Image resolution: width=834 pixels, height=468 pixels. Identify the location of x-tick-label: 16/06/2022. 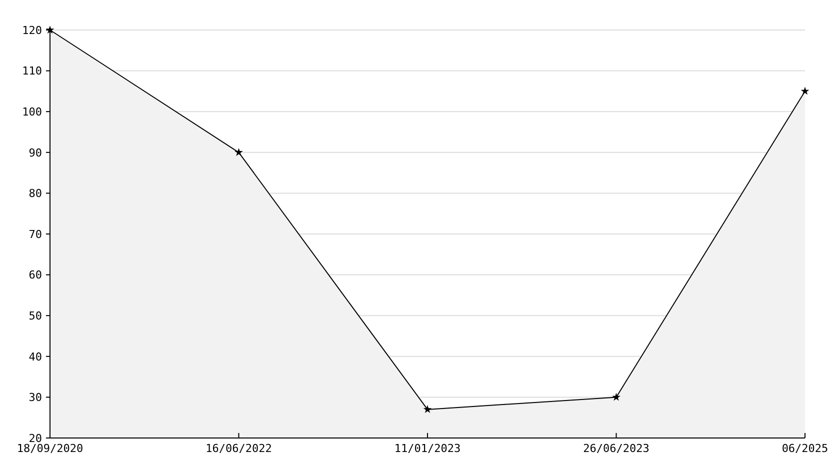
(239, 448).